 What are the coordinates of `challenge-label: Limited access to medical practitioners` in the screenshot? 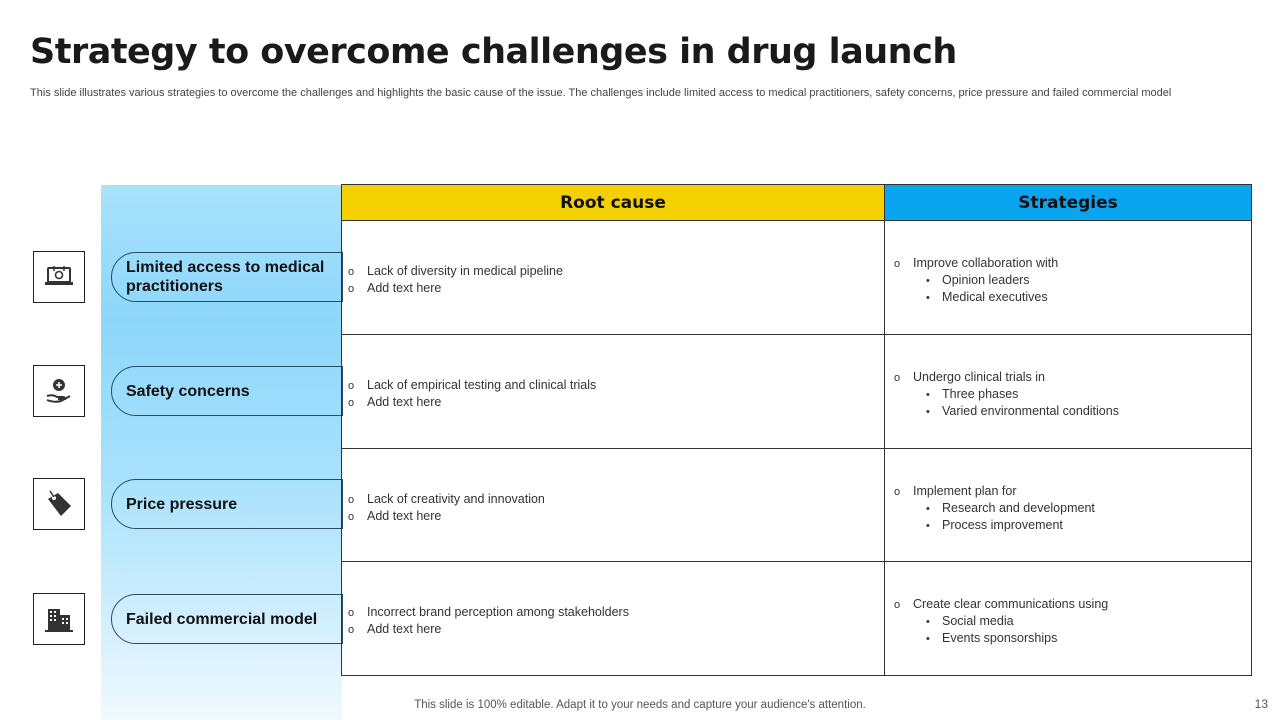 It's located at (227, 277).